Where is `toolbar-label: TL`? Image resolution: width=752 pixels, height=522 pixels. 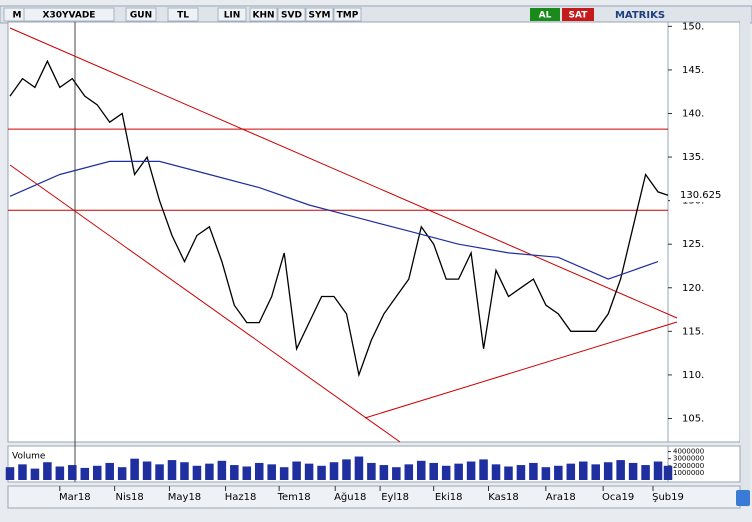
toolbar-label: TL is located at coordinates (183, 16).